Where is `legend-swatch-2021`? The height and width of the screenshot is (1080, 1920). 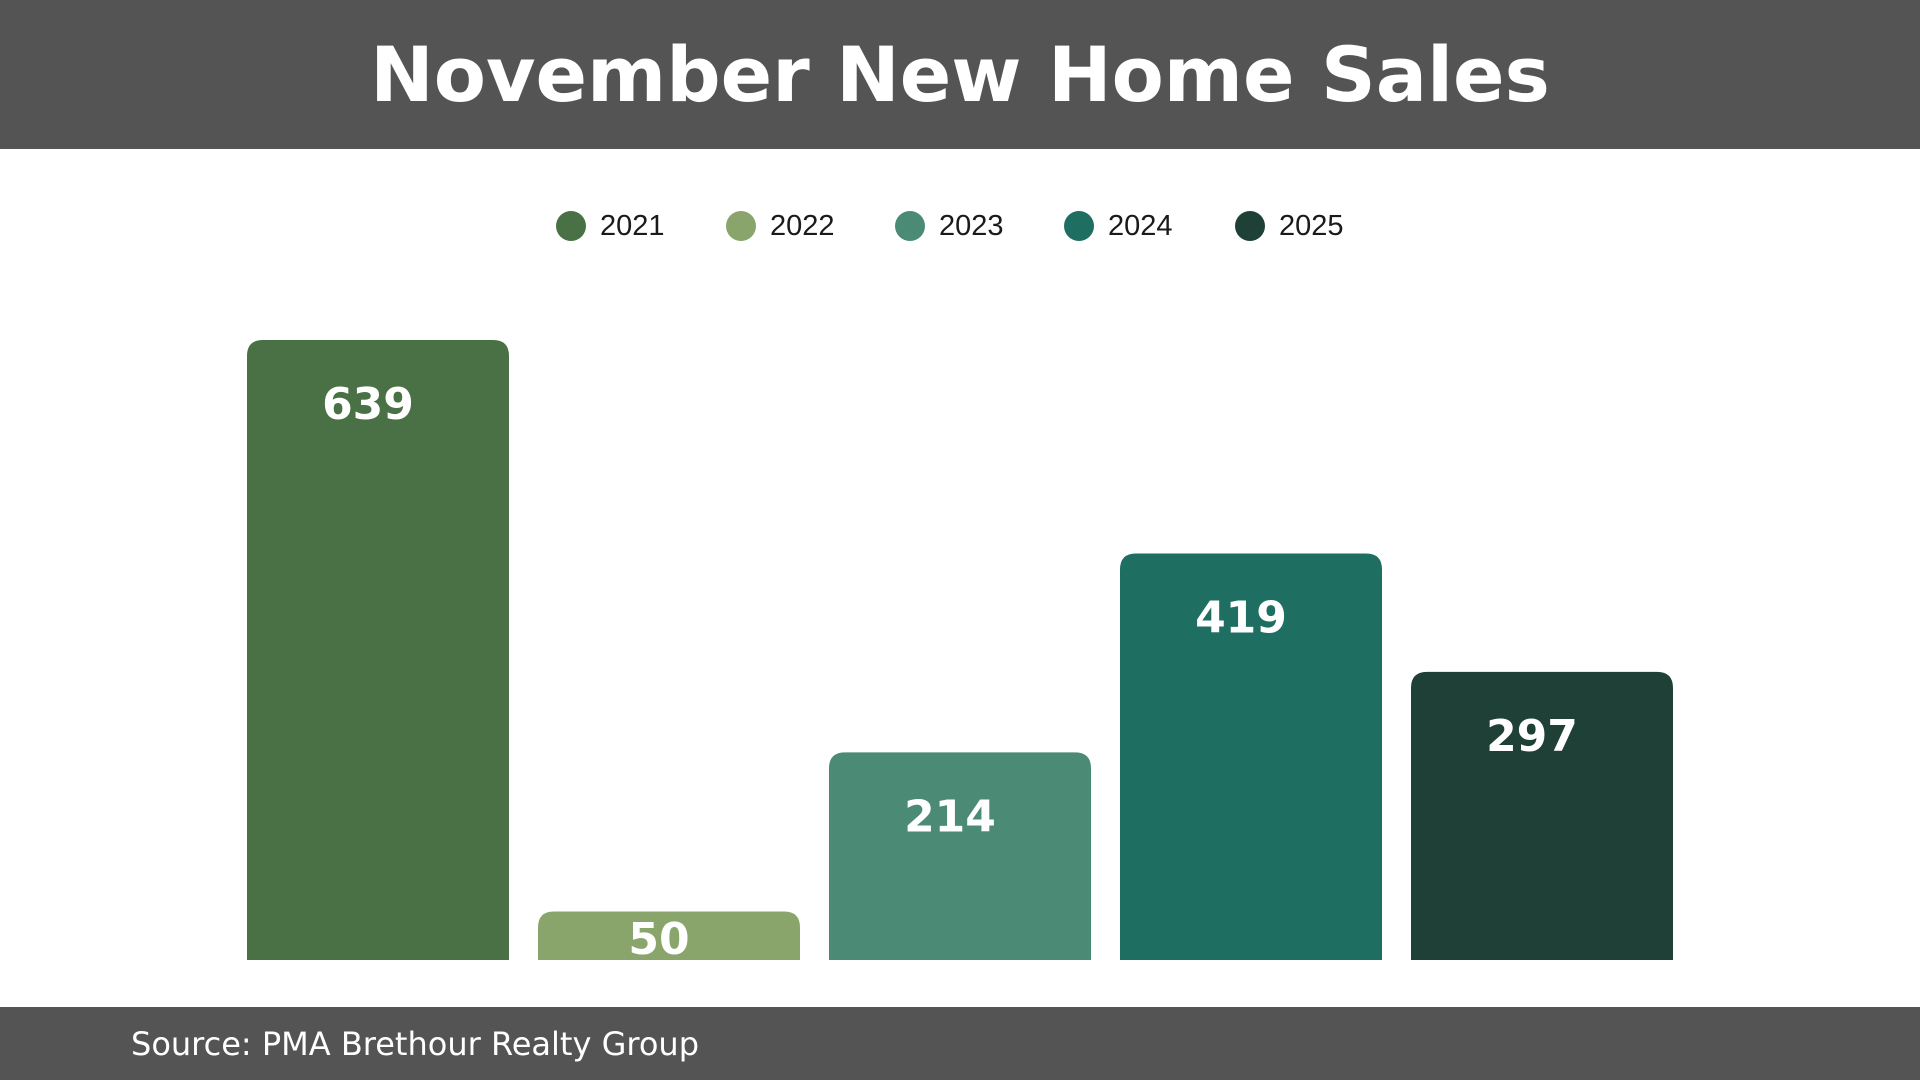
legend-swatch-2021 is located at coordinates (571, 226).